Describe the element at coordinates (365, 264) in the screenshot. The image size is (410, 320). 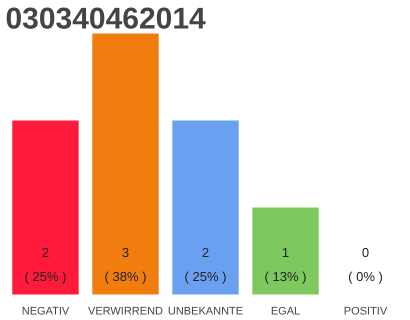
I see `data-label: 0 ( 0% )` at that location.